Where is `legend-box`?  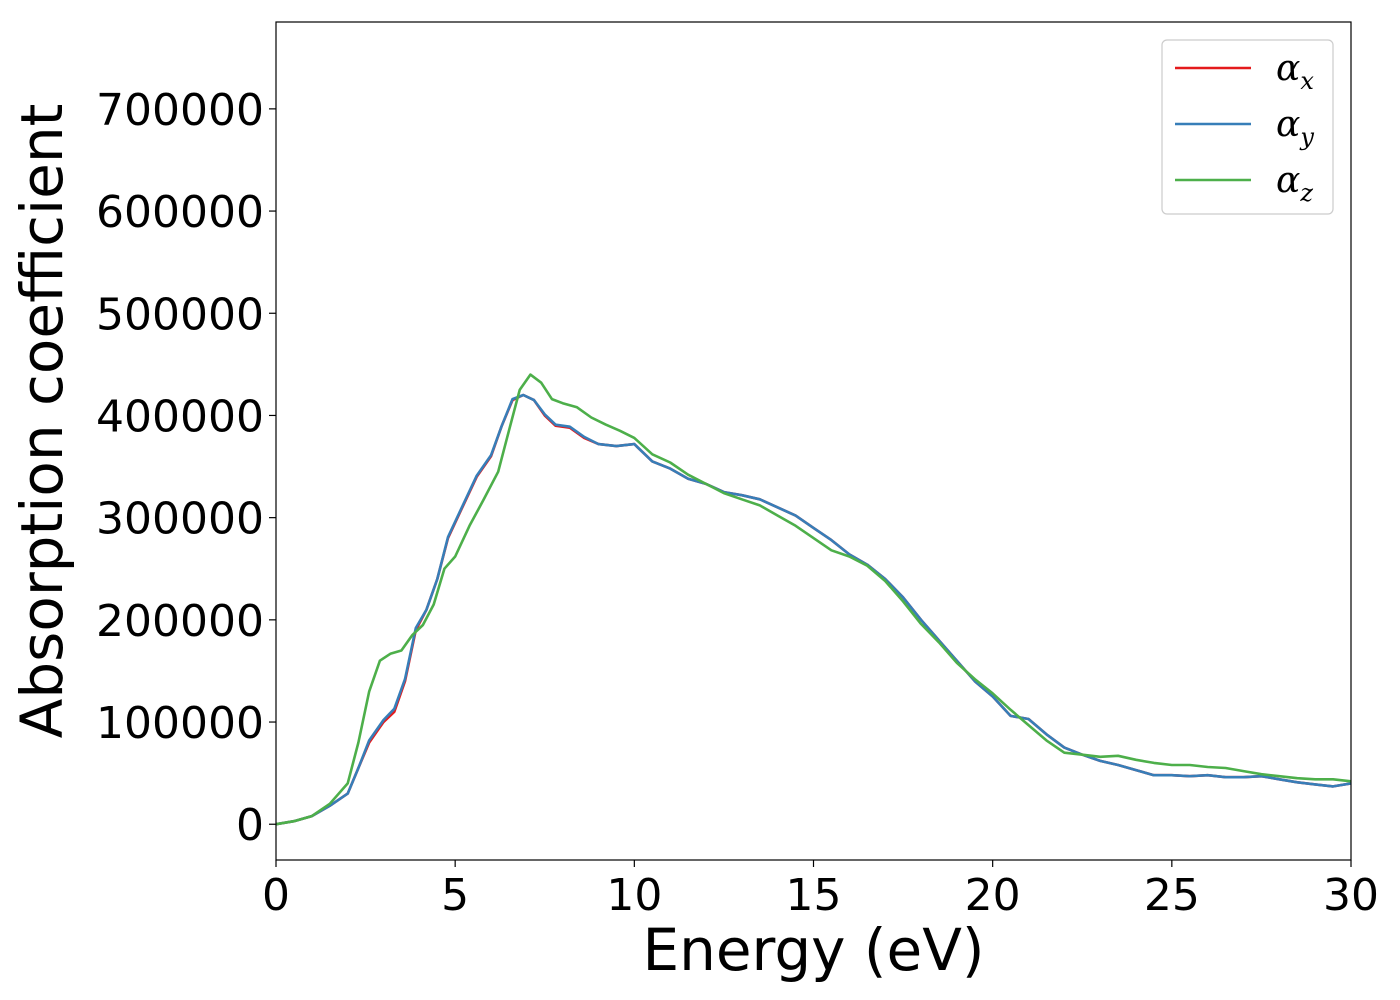 legend-box is located at coordinates (1247, 127).